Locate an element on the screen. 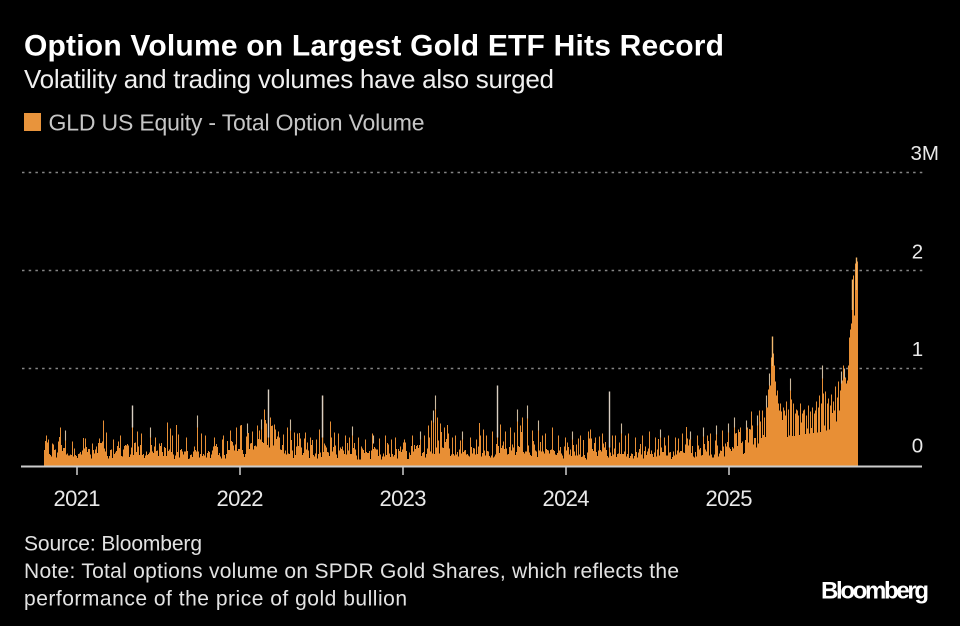  svg-text: Source: Bloomberg is located at coordinates (113, 544).